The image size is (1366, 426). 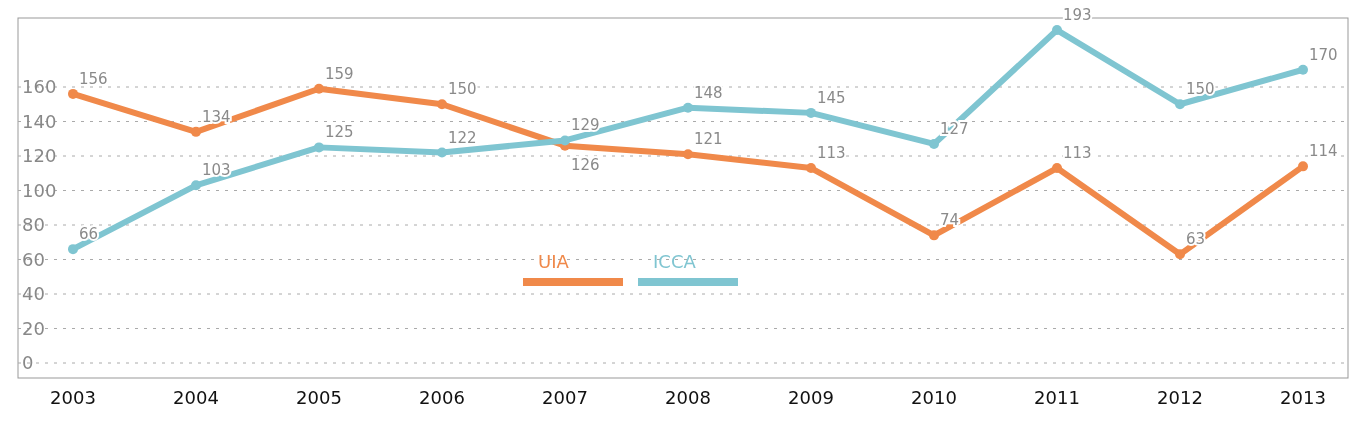 I want to click on y-tick-label: 20, so click(x=33, y=328).